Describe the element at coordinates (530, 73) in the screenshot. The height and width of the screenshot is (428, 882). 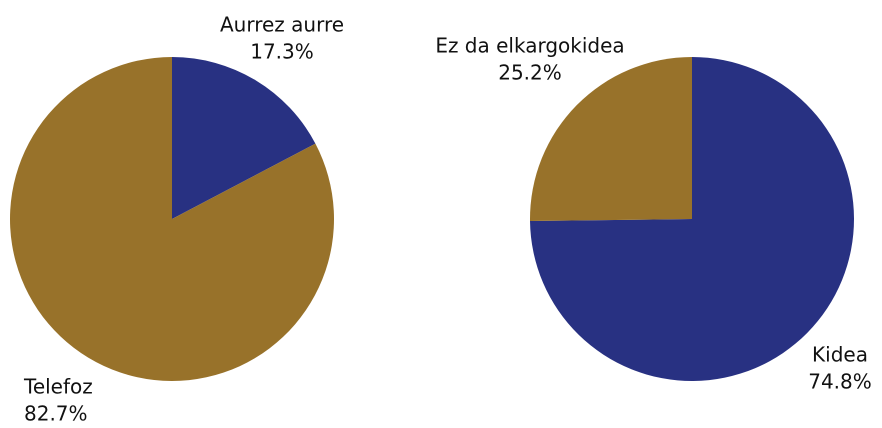
I see `slice-value-label: 25.2%` at that location.